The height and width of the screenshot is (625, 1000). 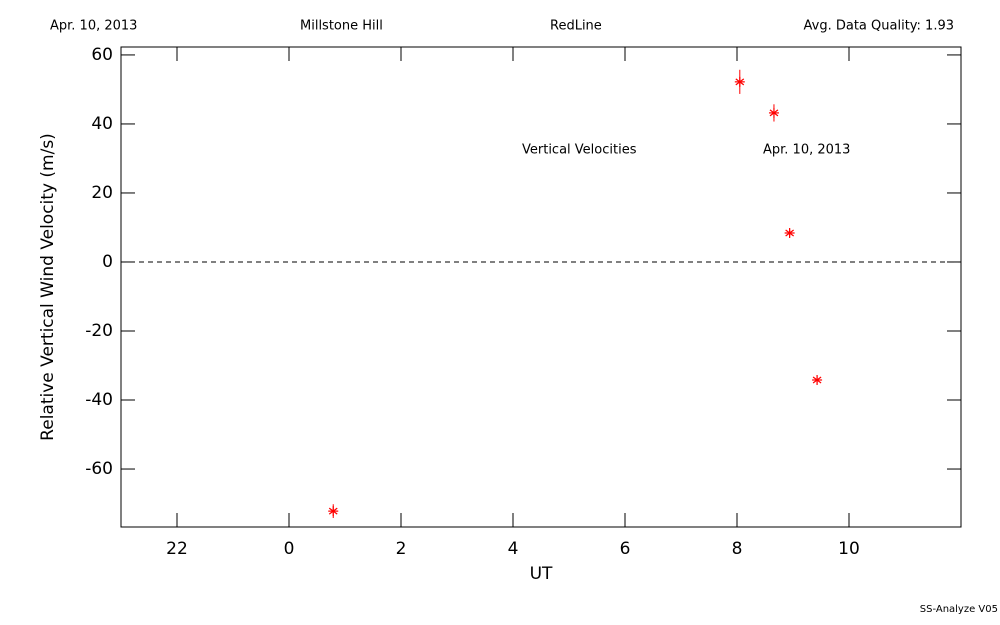 What do you see at coordinates (541, 574) in the screenshot?
I see `x-axis-label: UT` at bounding box center [541, 574].